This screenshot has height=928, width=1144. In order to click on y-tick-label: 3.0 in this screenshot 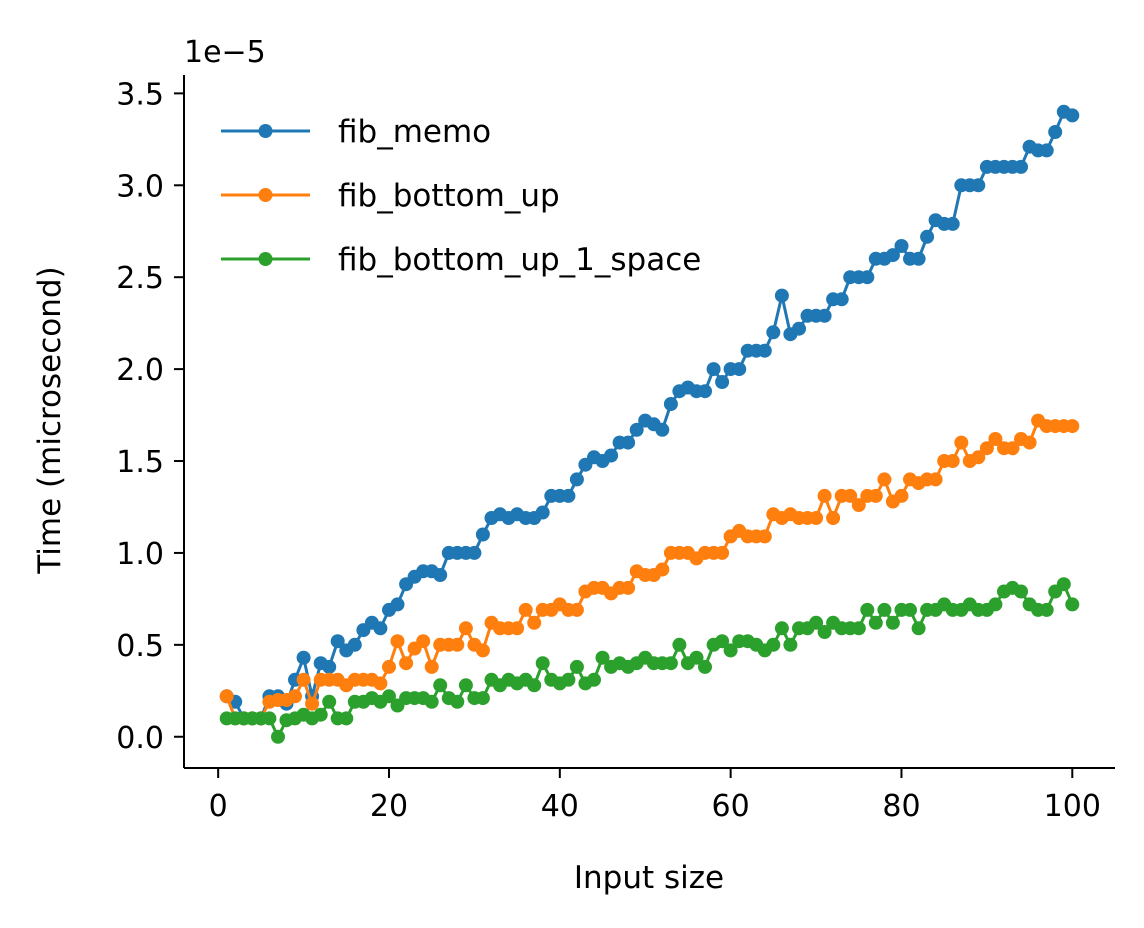, I will do `click(140, 186)`.